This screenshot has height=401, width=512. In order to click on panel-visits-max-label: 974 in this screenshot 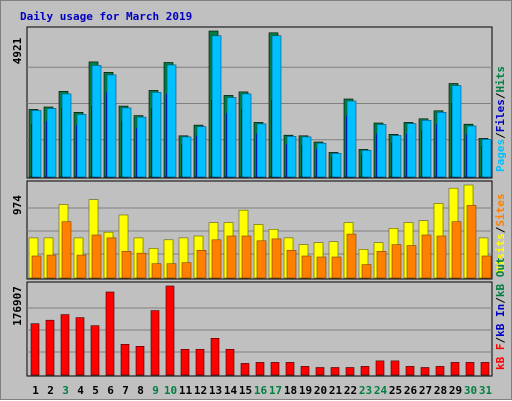, I will do `click(17, 205)`.